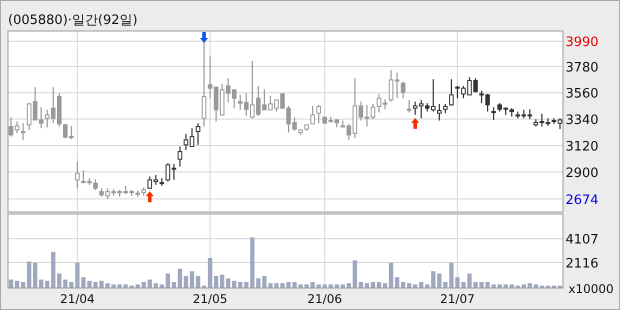 This screenshot has width=620, height=310. I want to click on x-tick-label: 21/04, so click(77, 299).